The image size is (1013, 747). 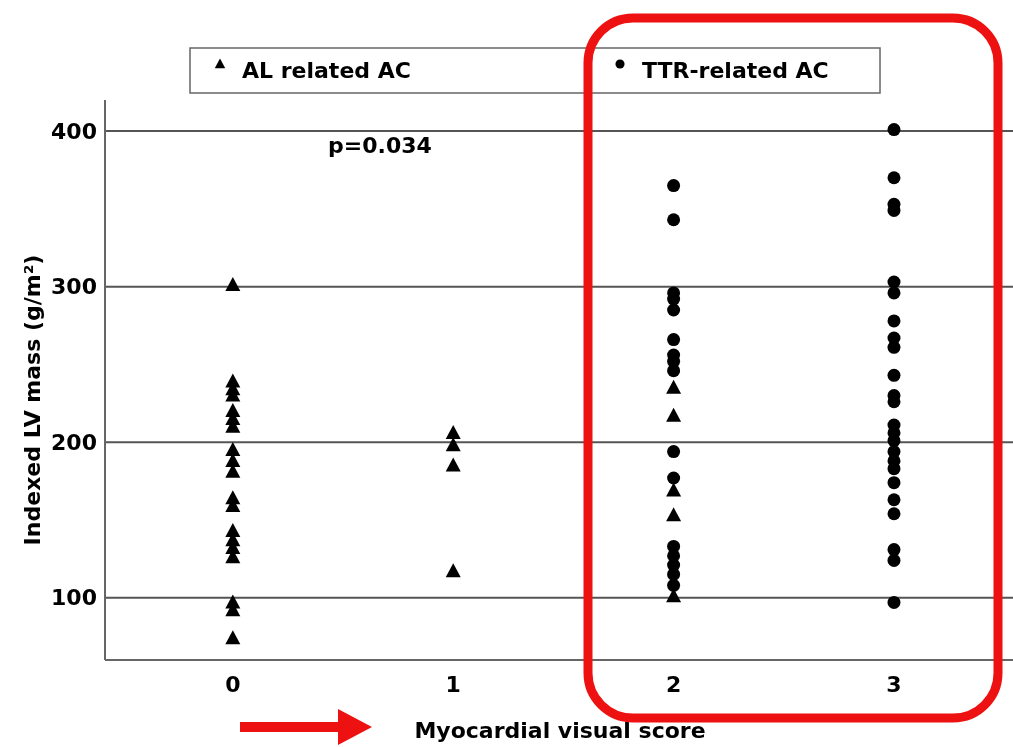 I want to click on y-tick-label: 200, so click(x=74, y=442).